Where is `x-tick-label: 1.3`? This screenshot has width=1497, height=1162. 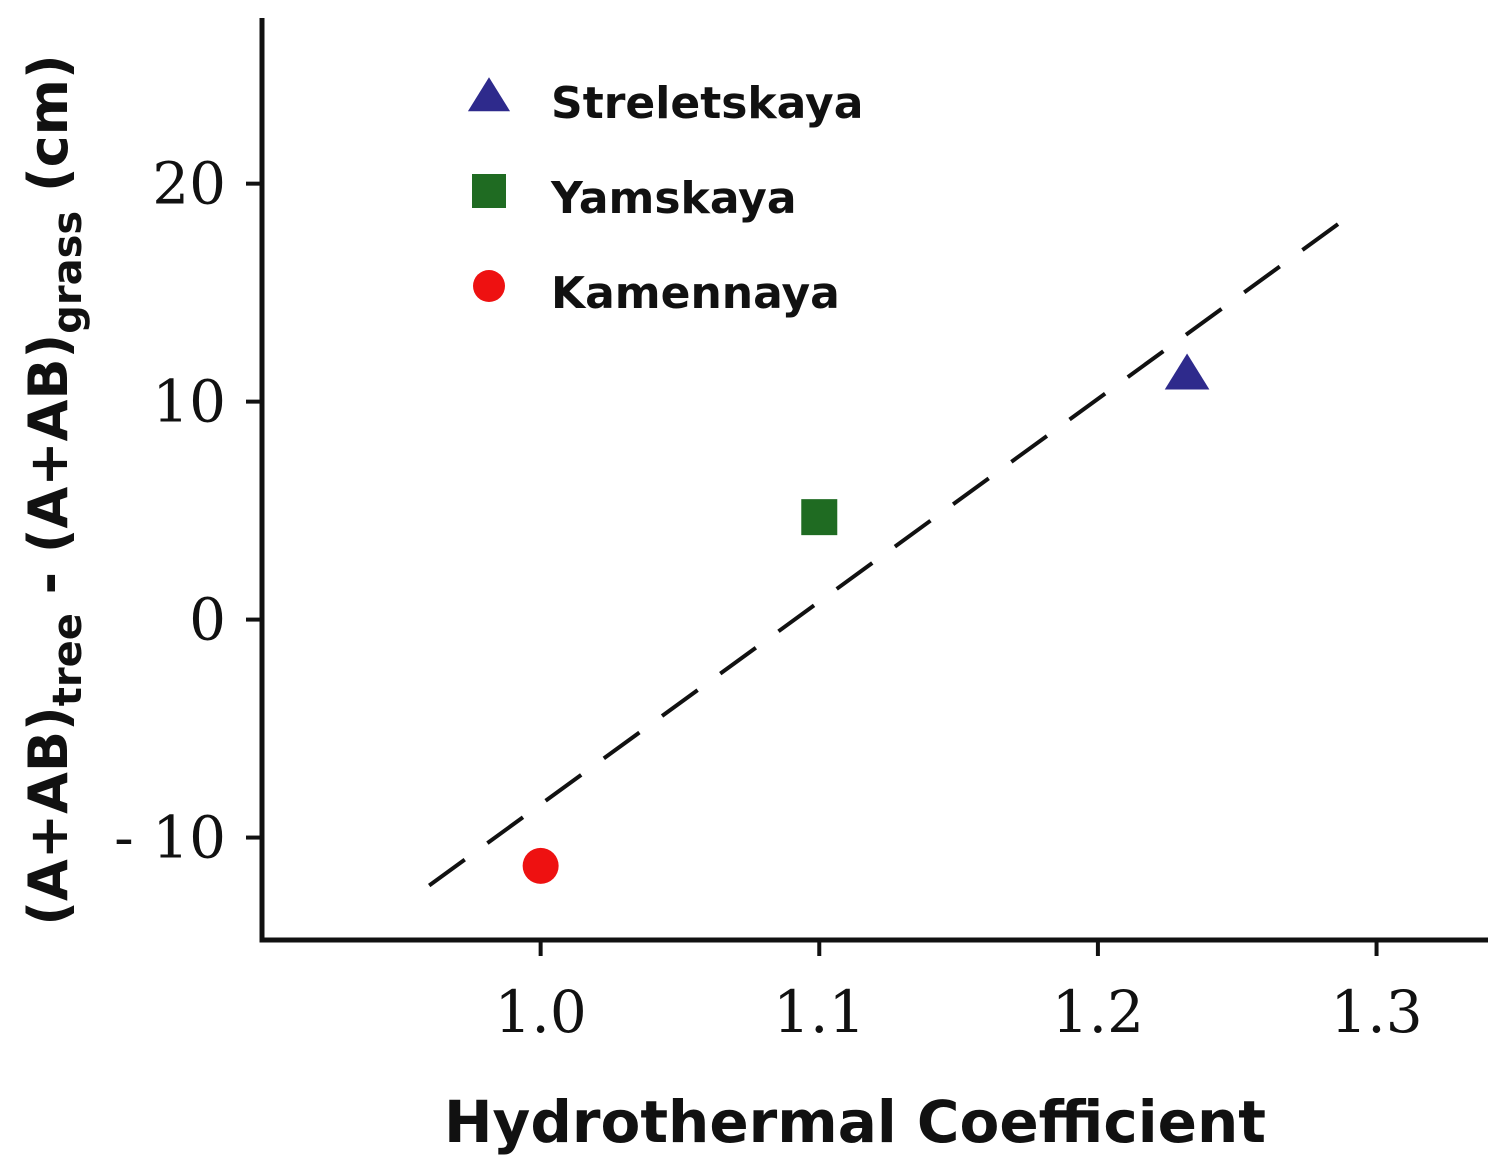 x-tick-label: 1.3 is located at coordinates (1376, 1012).